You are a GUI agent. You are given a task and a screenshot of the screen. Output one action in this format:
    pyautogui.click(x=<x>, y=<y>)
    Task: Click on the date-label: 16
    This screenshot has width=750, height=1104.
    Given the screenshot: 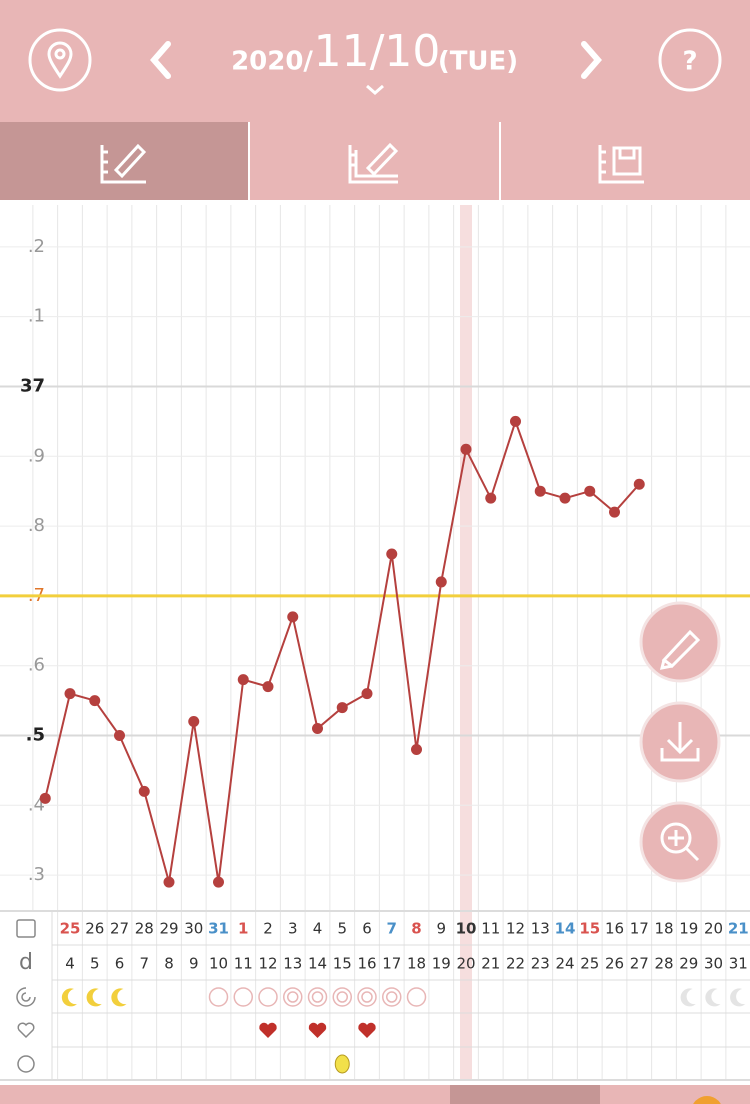 What is the action you would take?
    pyautogui.click(x=614, y=929)
    